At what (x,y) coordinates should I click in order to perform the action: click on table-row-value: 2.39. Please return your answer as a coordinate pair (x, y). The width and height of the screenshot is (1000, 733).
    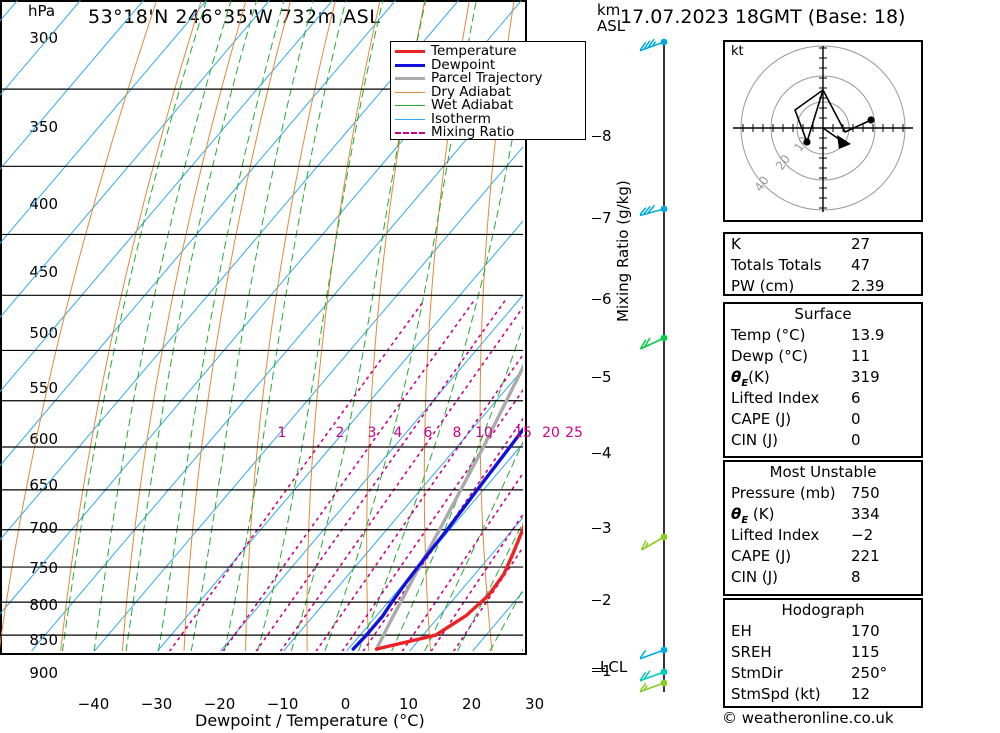
    Looking at the image, I should click on (868, 286).